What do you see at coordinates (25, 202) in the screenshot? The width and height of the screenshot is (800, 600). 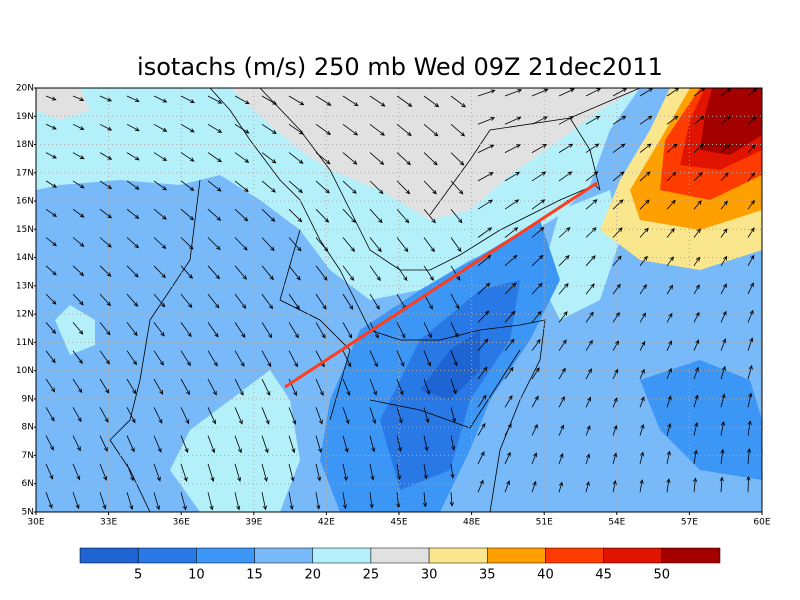 I see `lat-label: 16N` at bounding box center [25, 202].